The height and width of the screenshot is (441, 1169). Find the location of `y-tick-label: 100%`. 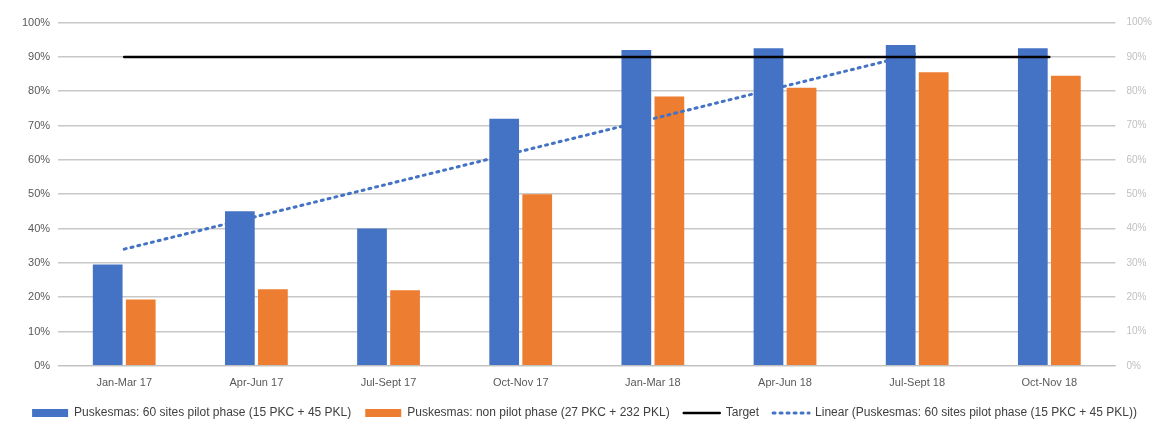

y-tick-label: 100% is located at coordinates (36, 21).